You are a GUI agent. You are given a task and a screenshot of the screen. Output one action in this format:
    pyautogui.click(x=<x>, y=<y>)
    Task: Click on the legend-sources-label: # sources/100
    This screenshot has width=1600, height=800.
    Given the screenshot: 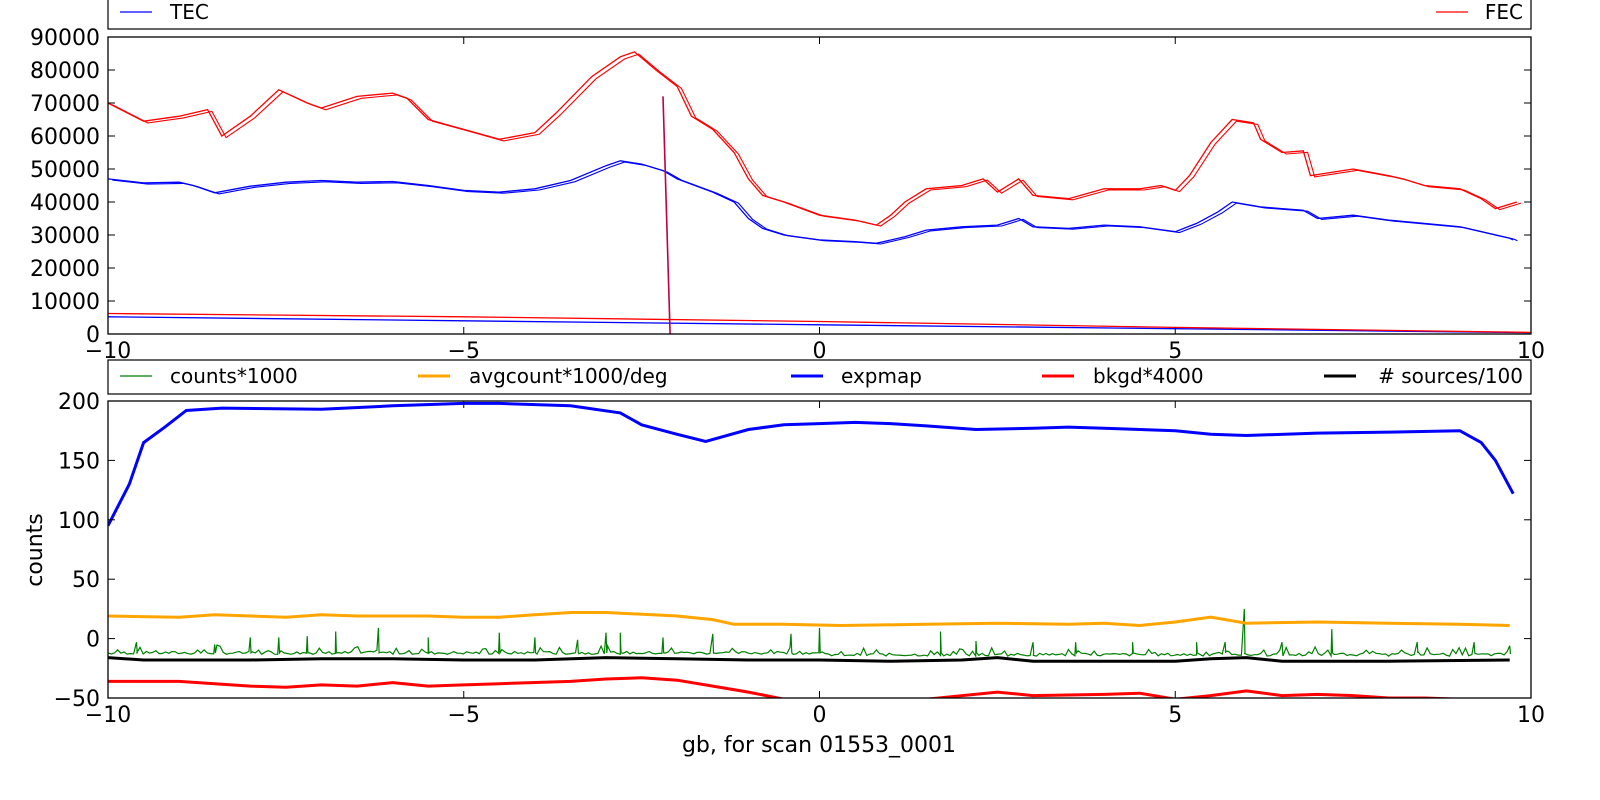 What is the action you would take?
    pyautogui.click(x=1450, y=376)
    